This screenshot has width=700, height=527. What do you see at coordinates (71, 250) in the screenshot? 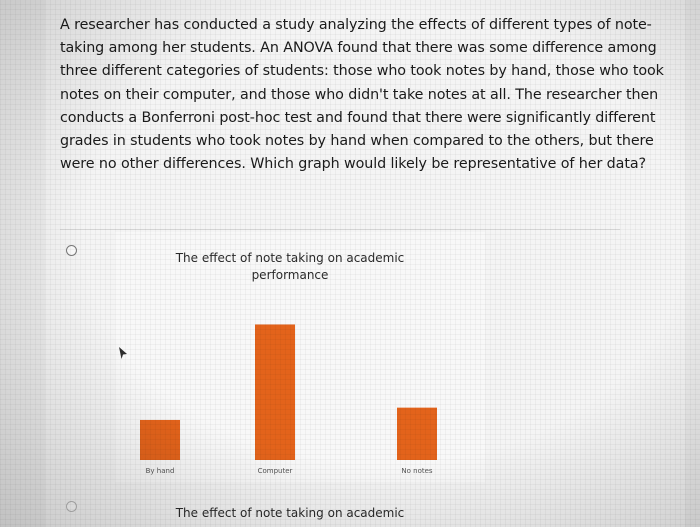
I see `option-1-radio` at bounding box center [71, 250].